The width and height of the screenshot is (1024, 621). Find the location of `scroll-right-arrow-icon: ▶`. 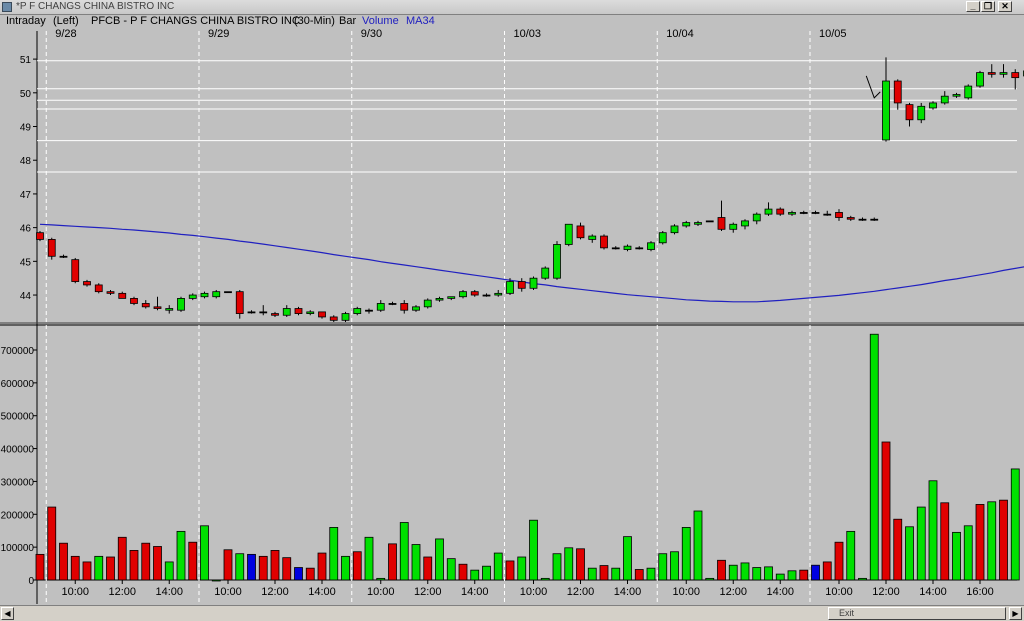

scroll-right-arrow-icon: ▶ is located at coordinates (1015, 613).